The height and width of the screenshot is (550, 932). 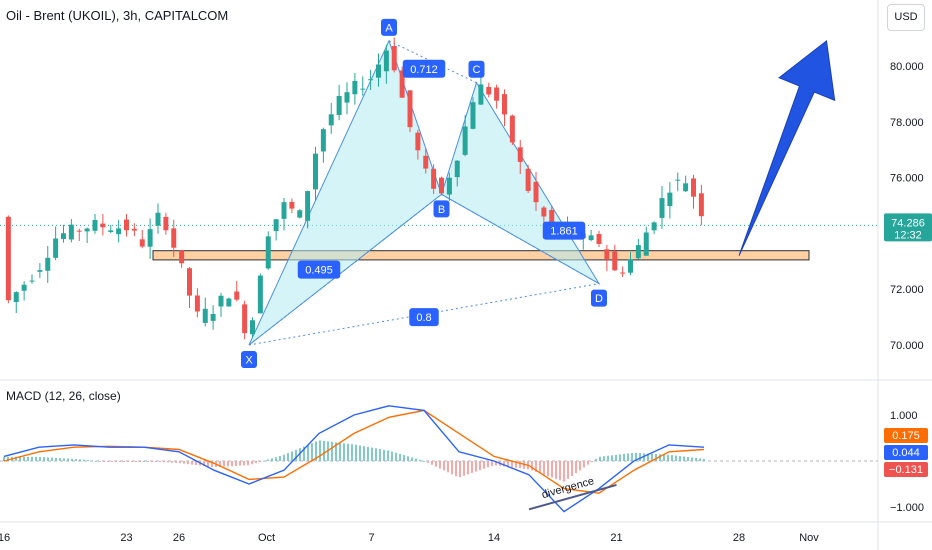 What do you see at coordinates (907, 67) in the screenshot?
I see `price-tick-label: 80.000` at bounding box center [907, 67].